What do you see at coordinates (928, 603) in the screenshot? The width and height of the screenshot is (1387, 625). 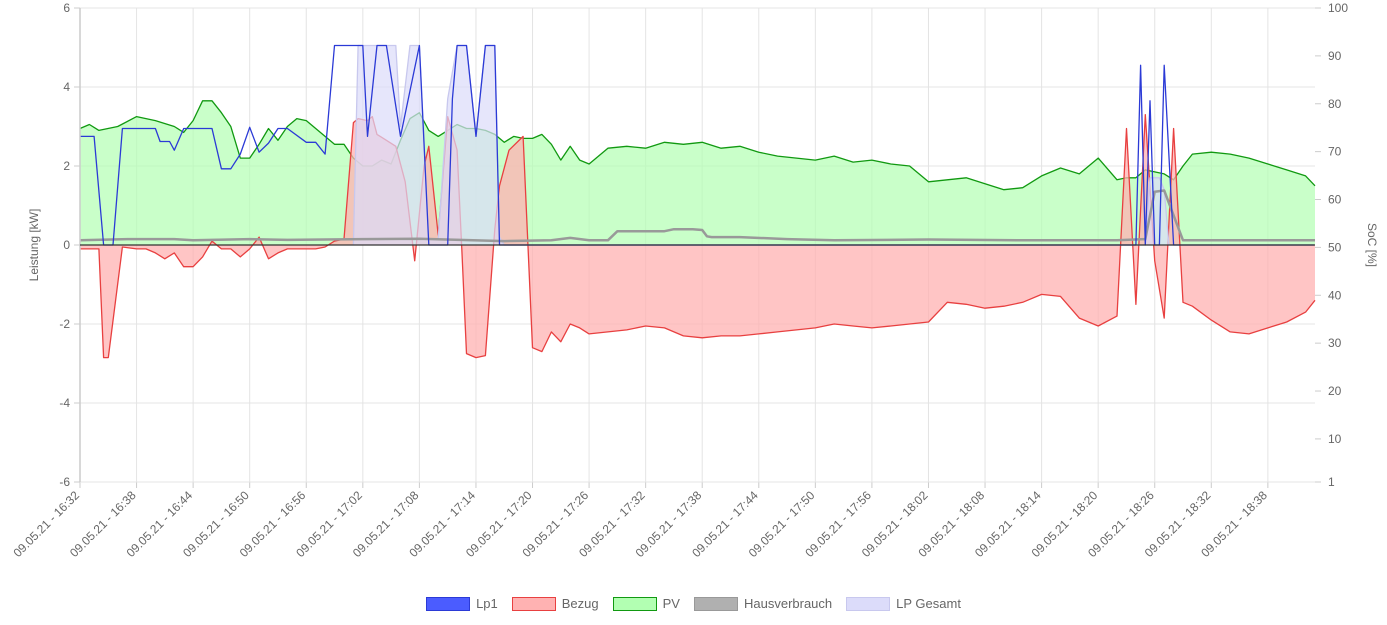 I see `legend-label-lp-gesamt: LP Gesamt` at bounding box center [928, 603].